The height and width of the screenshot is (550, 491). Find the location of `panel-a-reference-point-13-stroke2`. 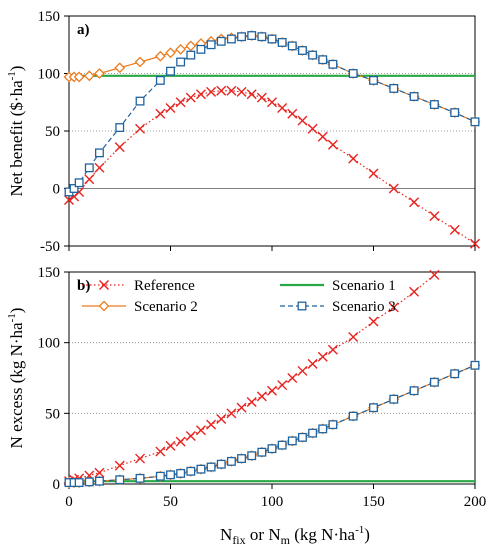

panel-a-reference-point-13-stroke2 is located at coordinates (221, 90).